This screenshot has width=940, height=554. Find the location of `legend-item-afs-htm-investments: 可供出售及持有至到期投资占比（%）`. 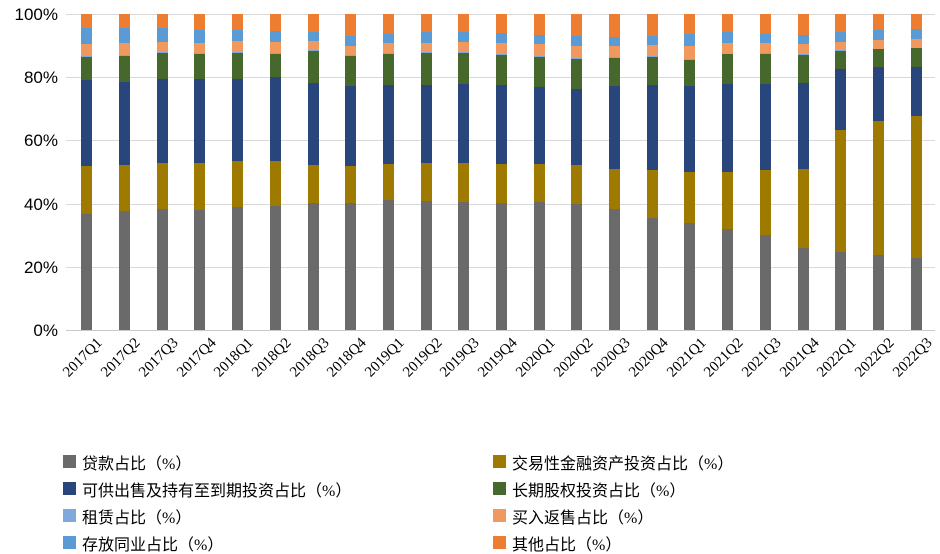

legend-item-afs-htm-investments: 可供出售及持有至到期投资占比（%） is located at coordinates (207, 488).